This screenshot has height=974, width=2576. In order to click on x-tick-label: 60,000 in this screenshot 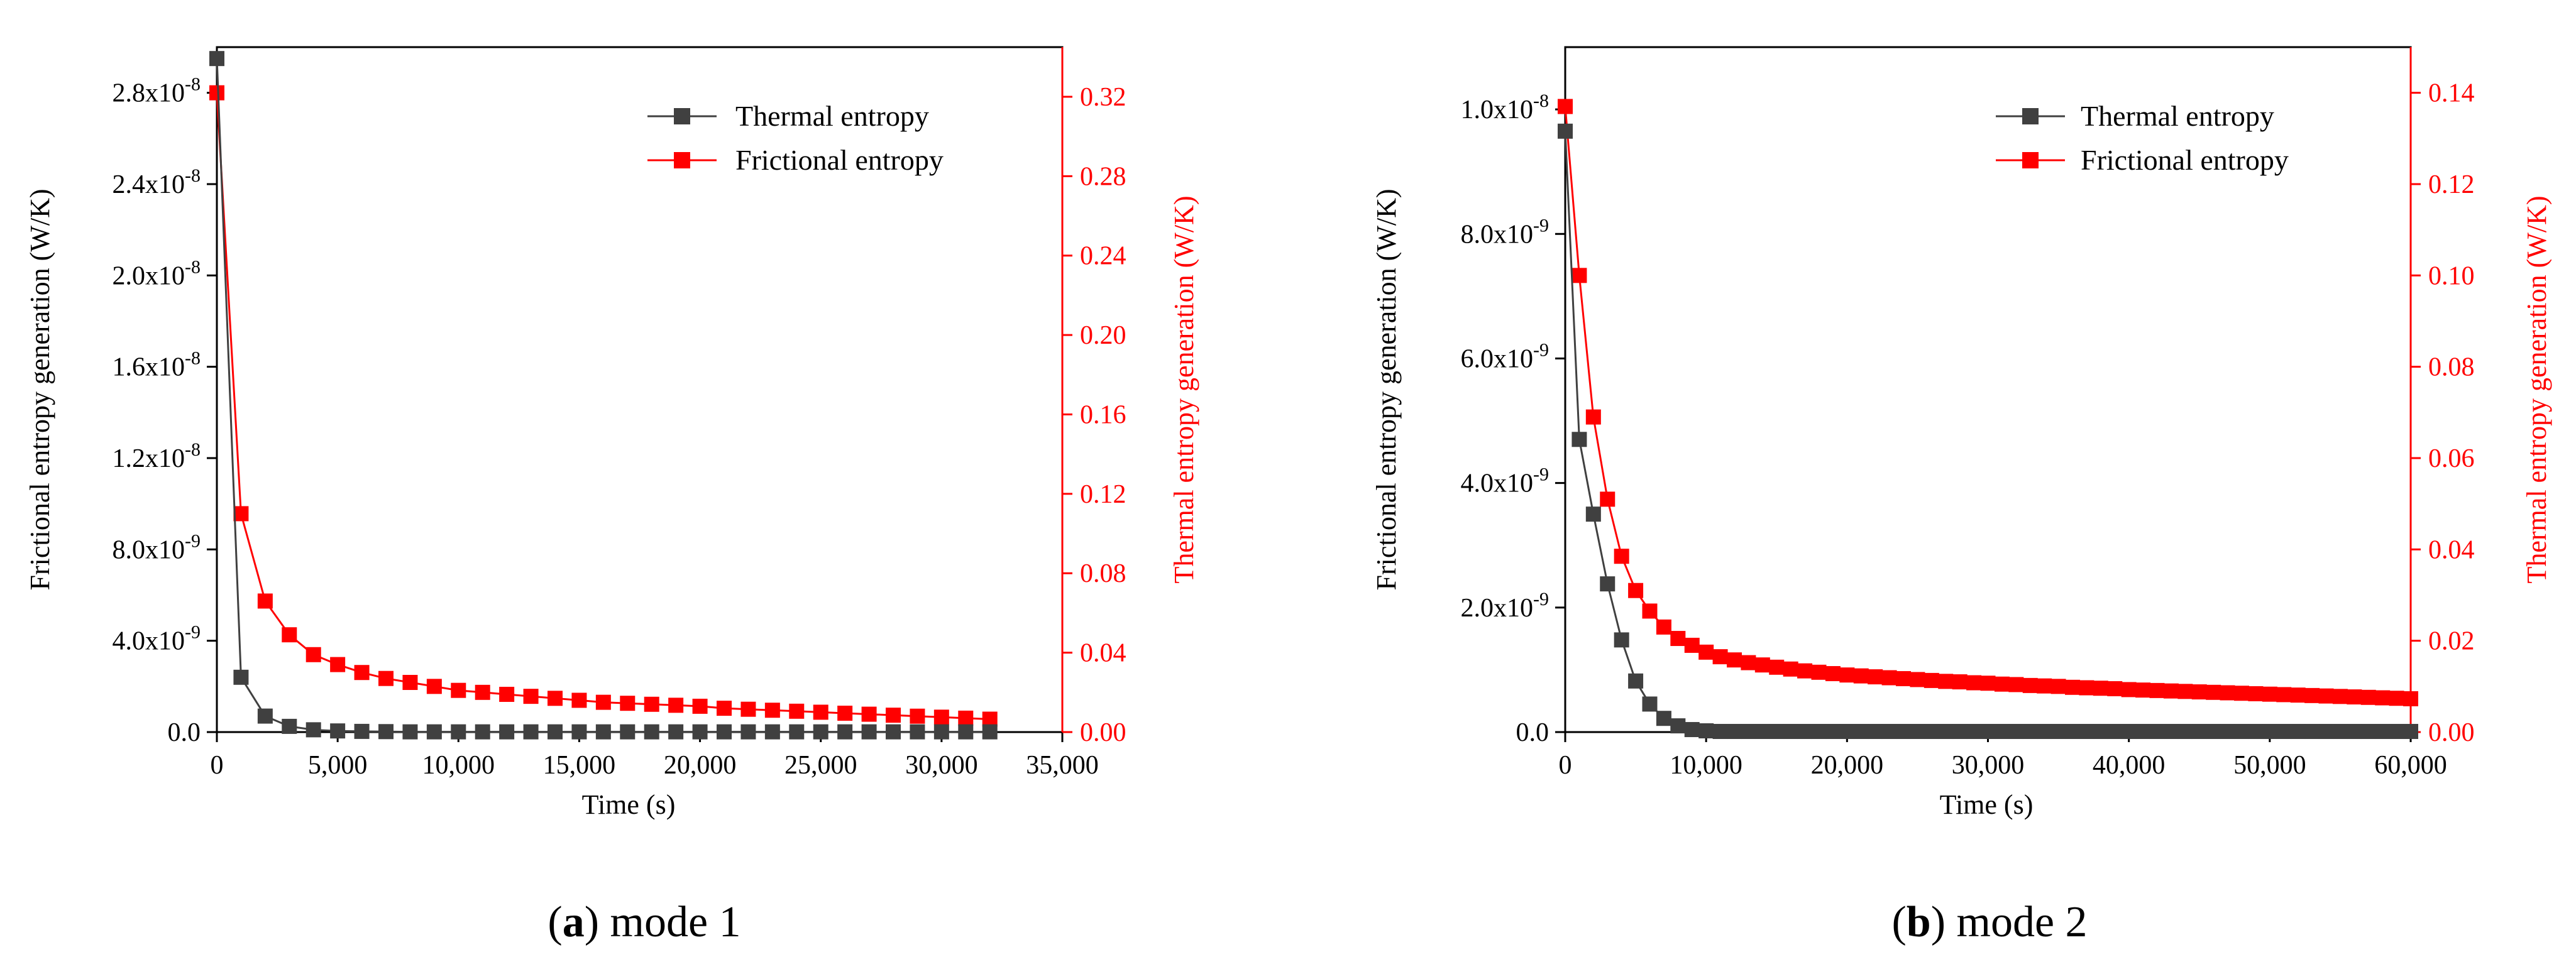, I will do `click(2411, 766)`.